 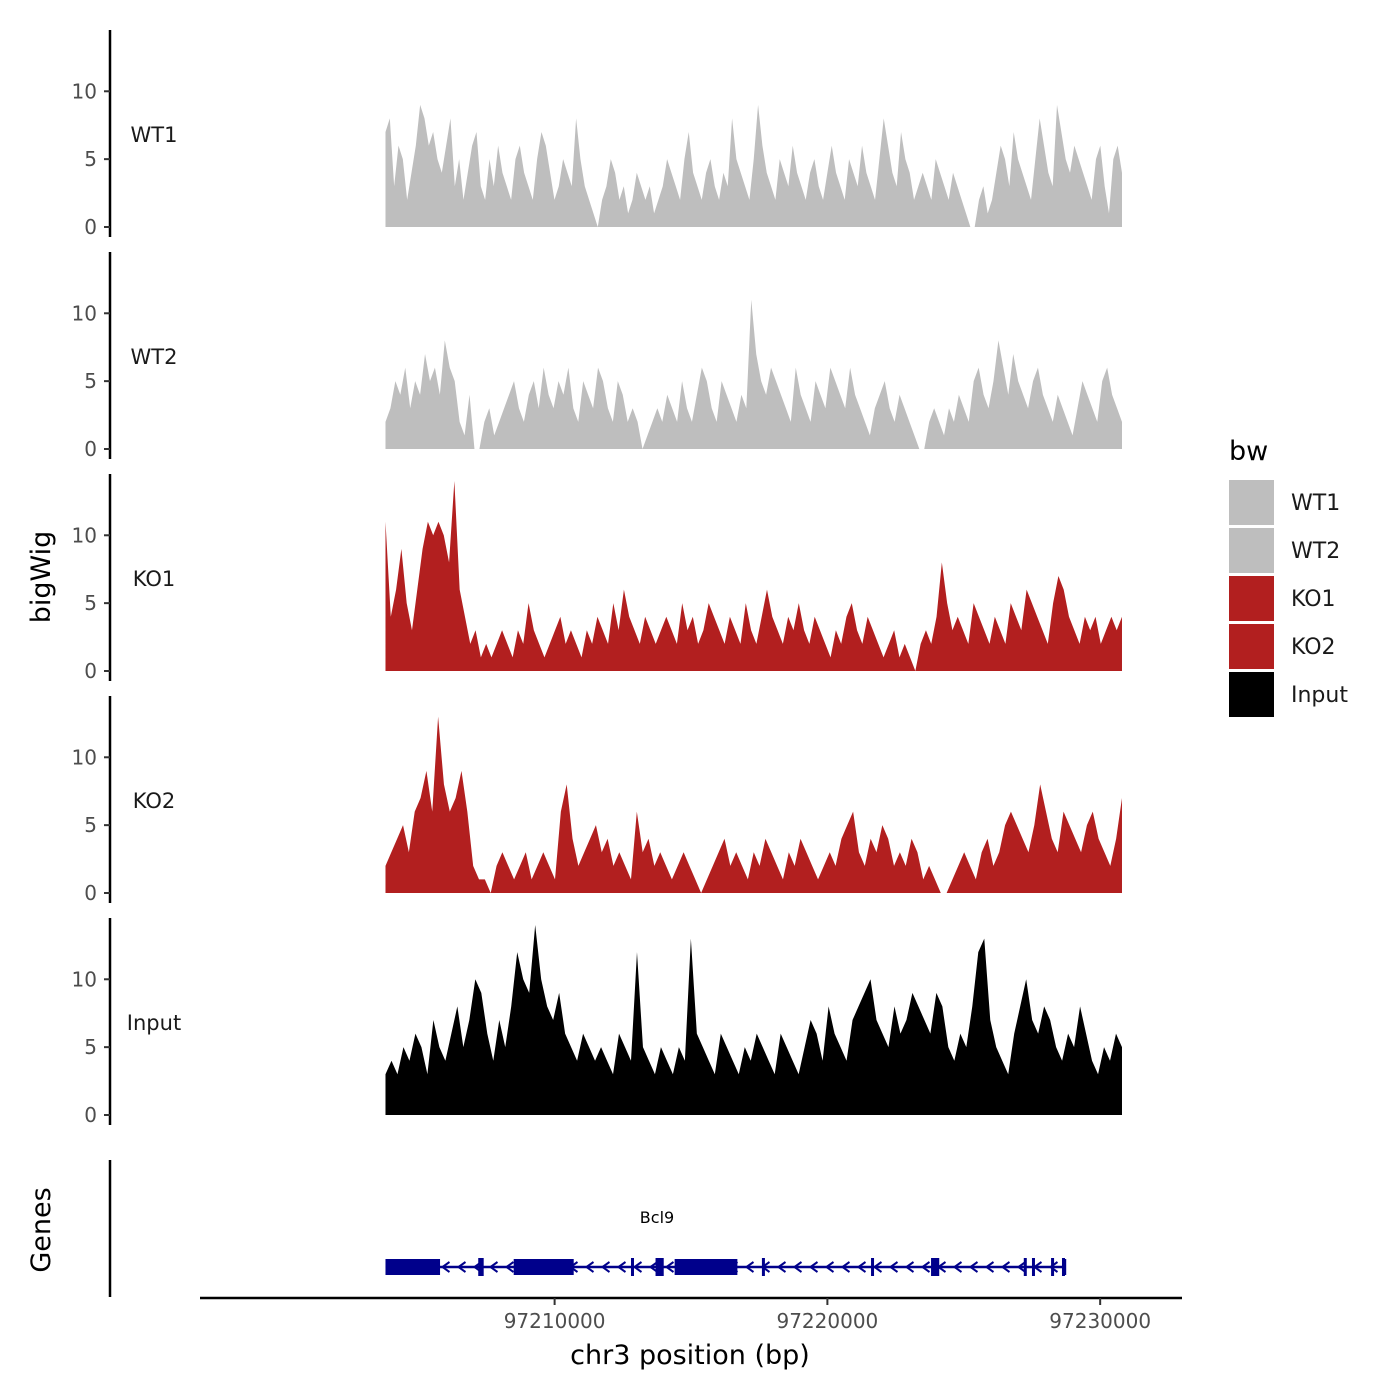 What do you see at coordinates (154, 801) in the screenshot?
I see `track-label-ko2: KO2` at bounding box center [154, 801].